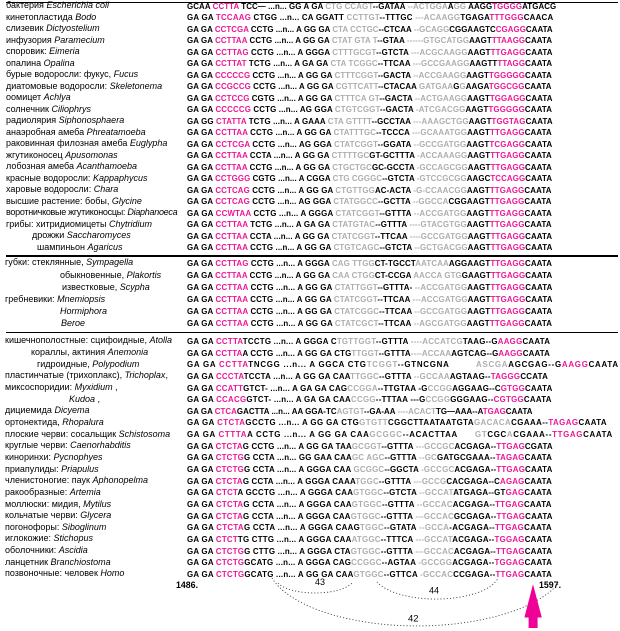 This screenshot has height=631, width=620. Describe the element at coordinates (320, 582) in the screenshot. I see `svg-text: 43` at that location.